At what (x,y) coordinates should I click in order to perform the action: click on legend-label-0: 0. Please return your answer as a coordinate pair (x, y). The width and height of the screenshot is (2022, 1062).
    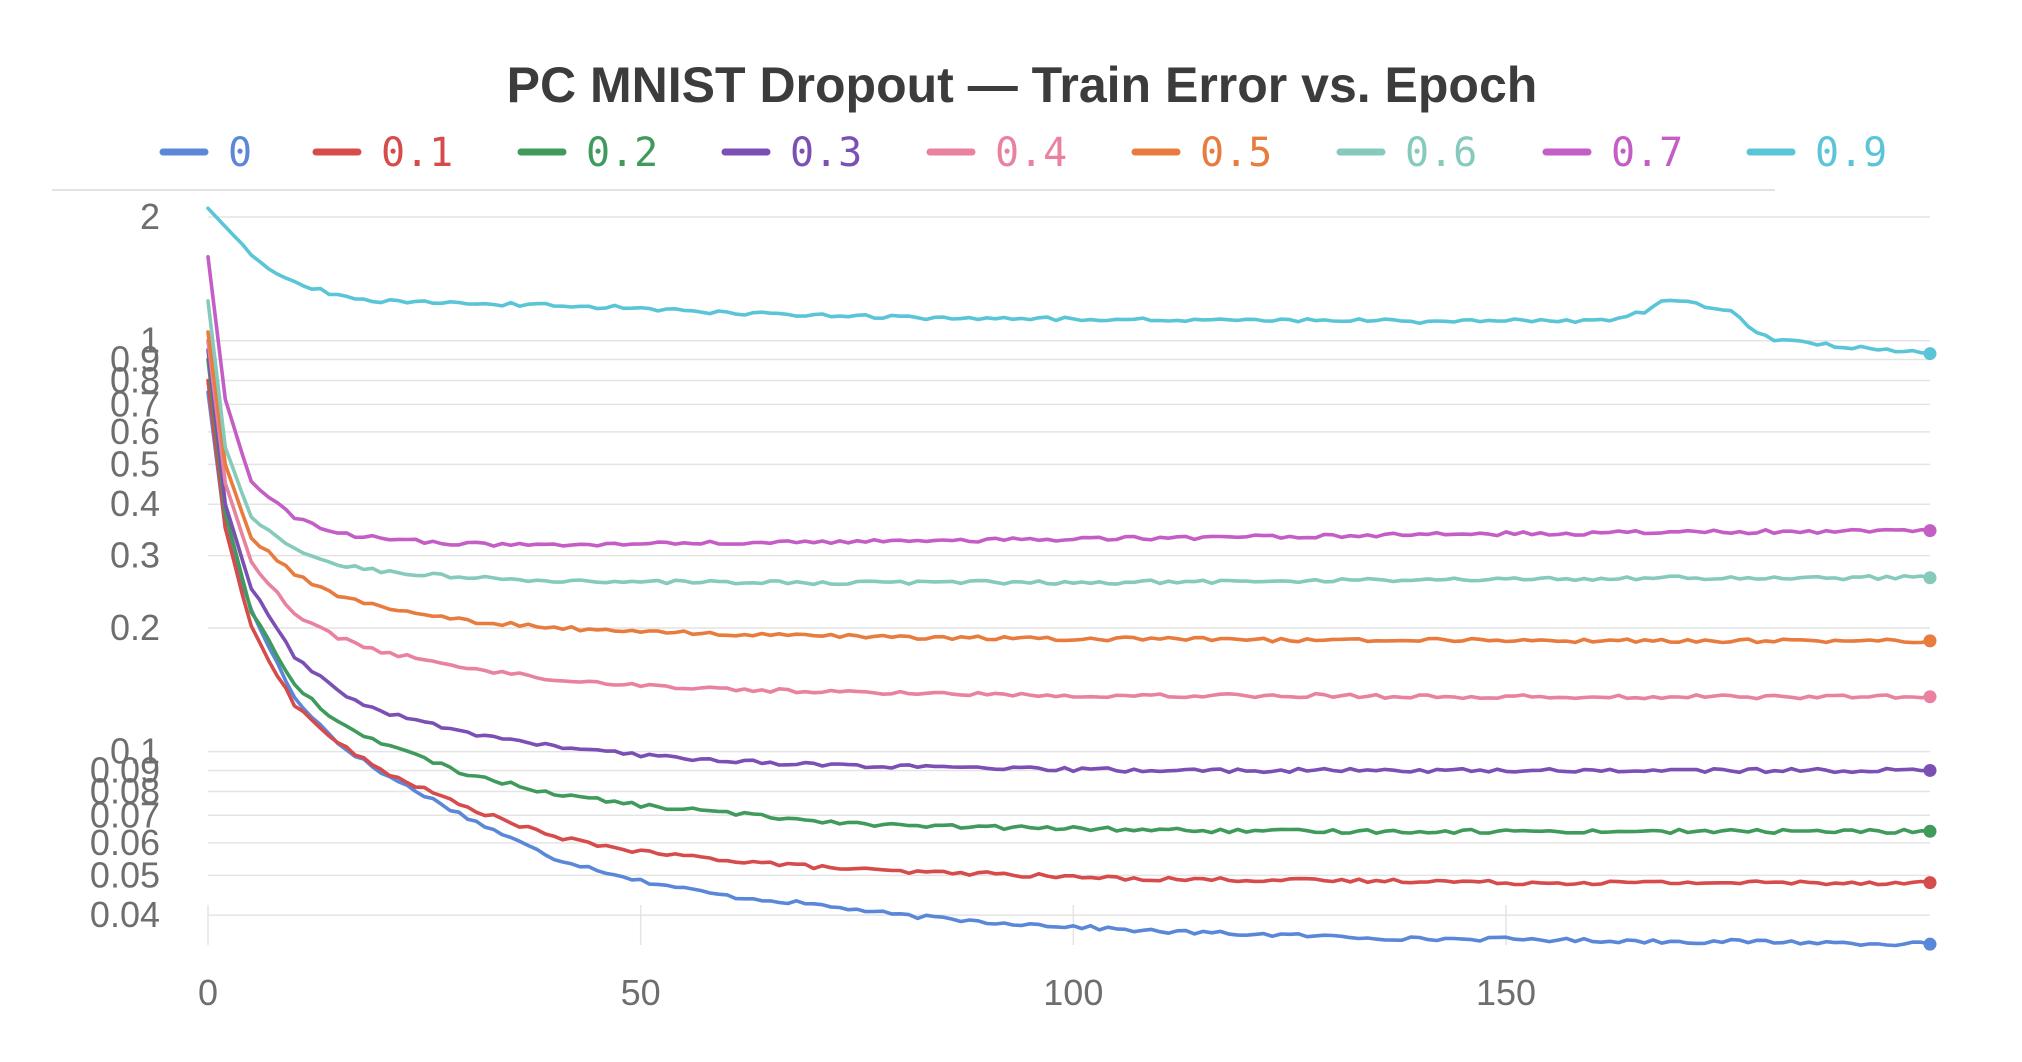
    Looking at the image, I should click on (240, 153).